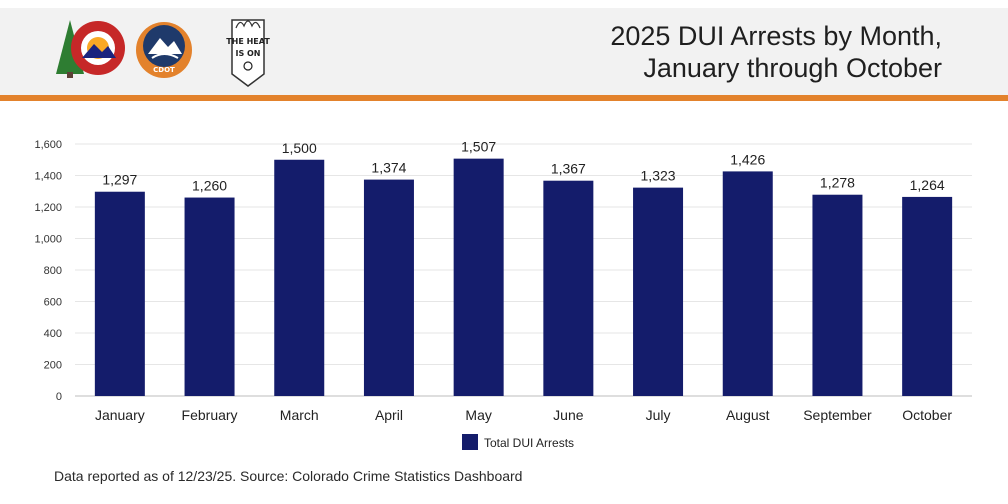  I want to click on y-tick-label: 1,000, so click(48, 240).